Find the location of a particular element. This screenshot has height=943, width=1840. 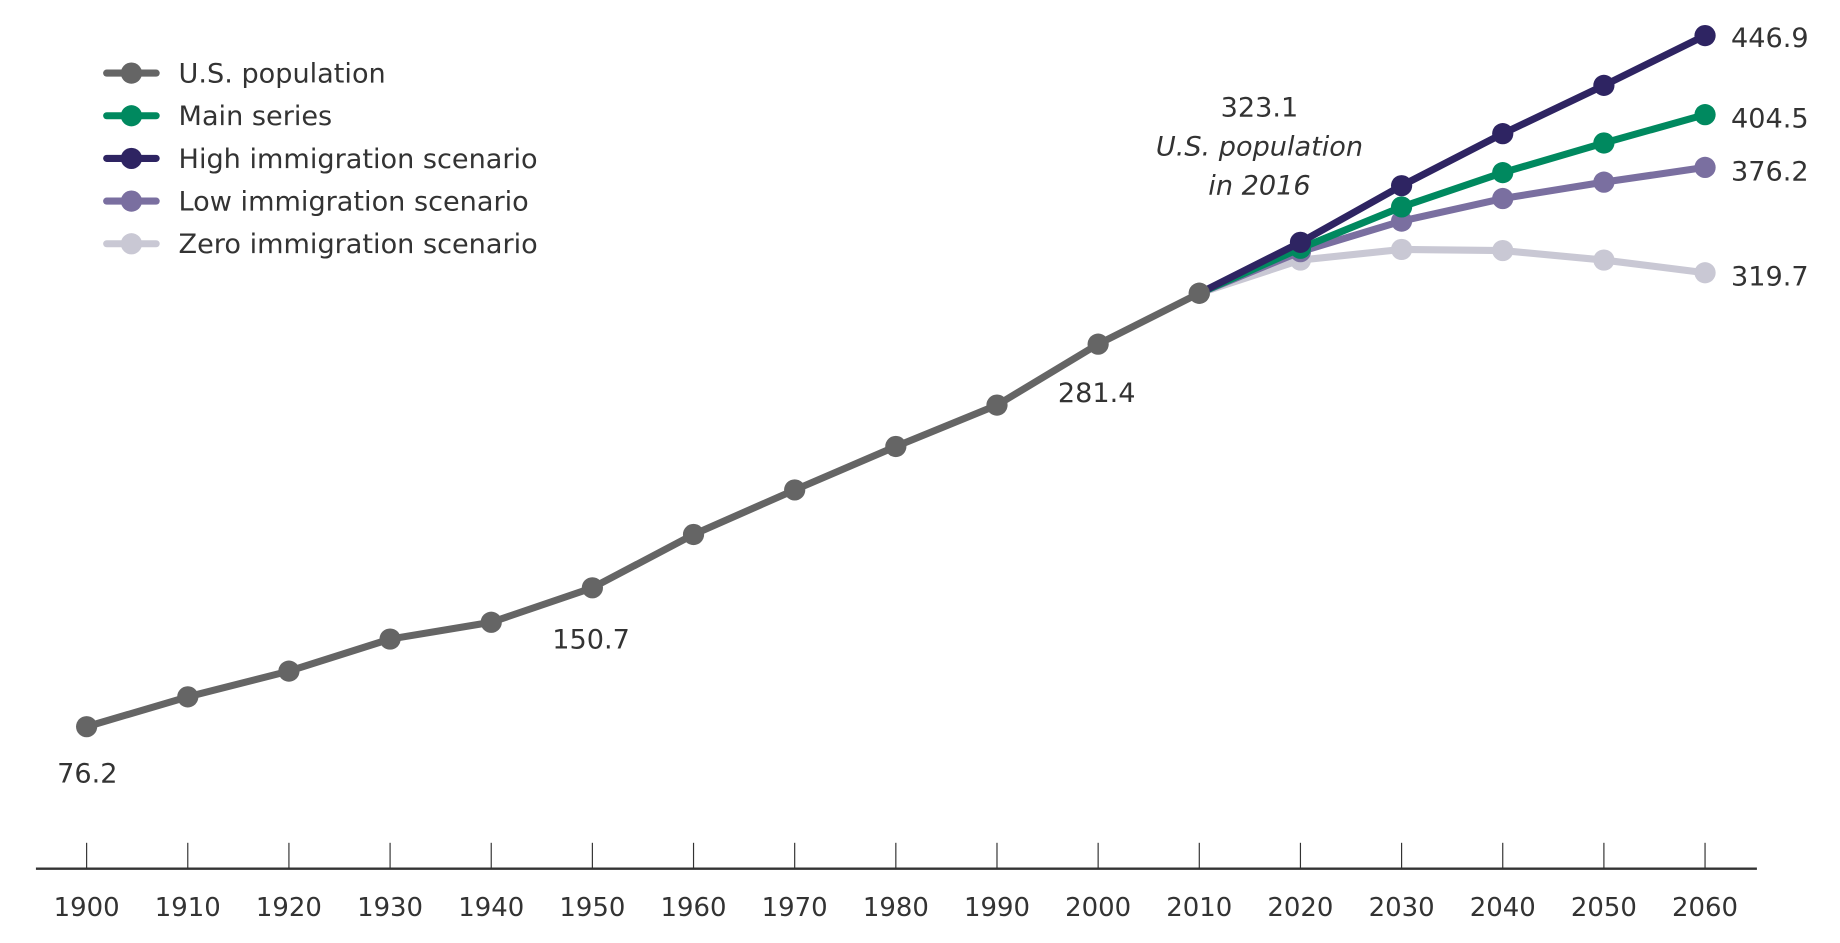

annotation-line2: in 2016 is located at coordinates (1259, 185).